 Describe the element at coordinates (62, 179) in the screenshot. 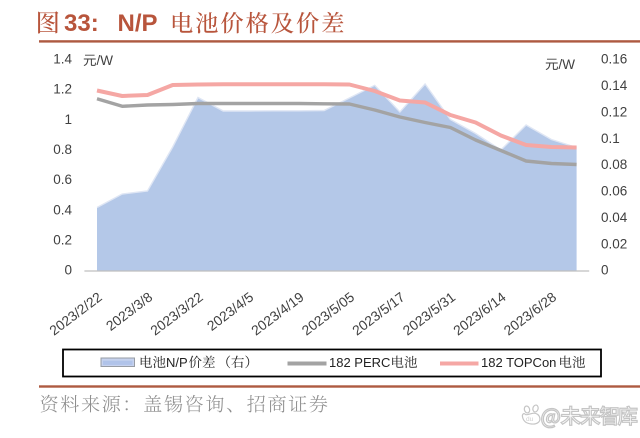

I see `svg-text: 0.6` at that location.